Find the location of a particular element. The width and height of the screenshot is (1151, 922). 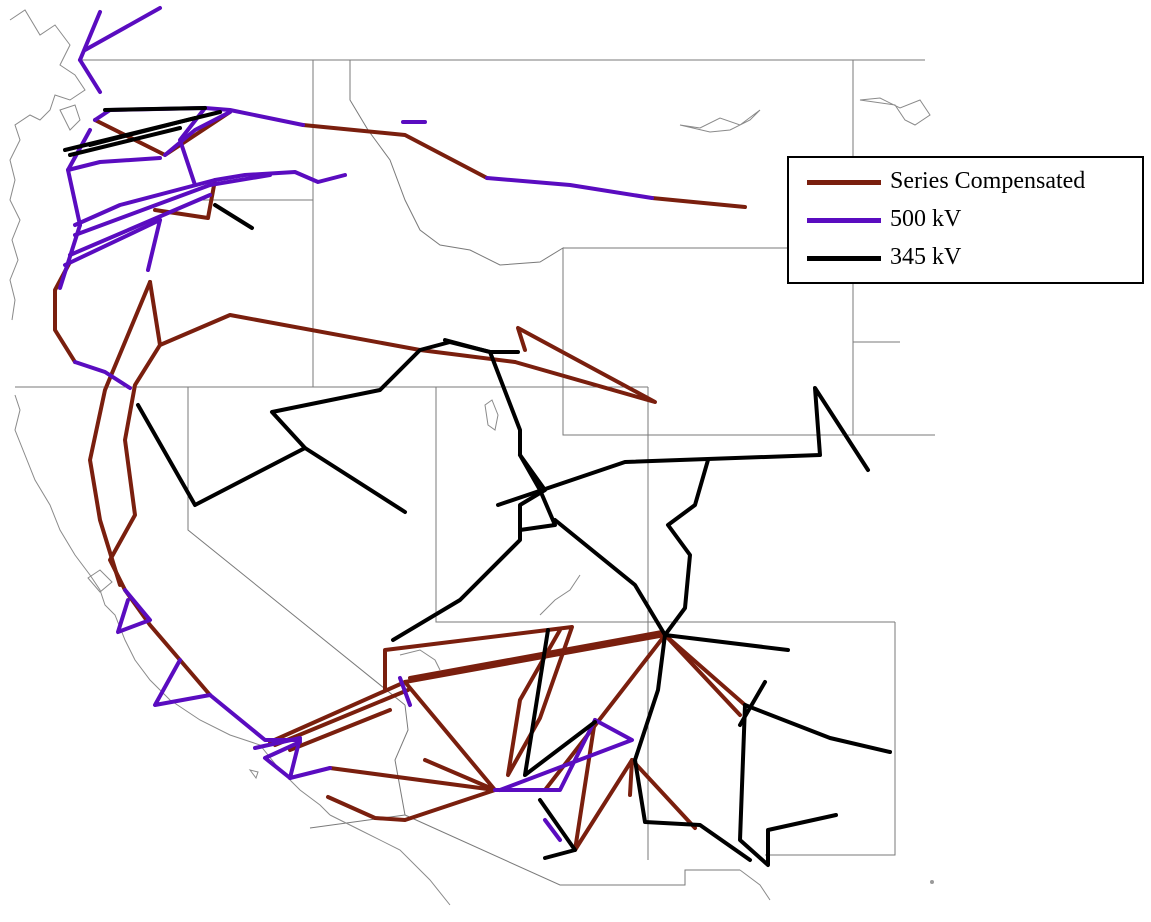

series-compensated-swatch is located at coordinates (844, 182).